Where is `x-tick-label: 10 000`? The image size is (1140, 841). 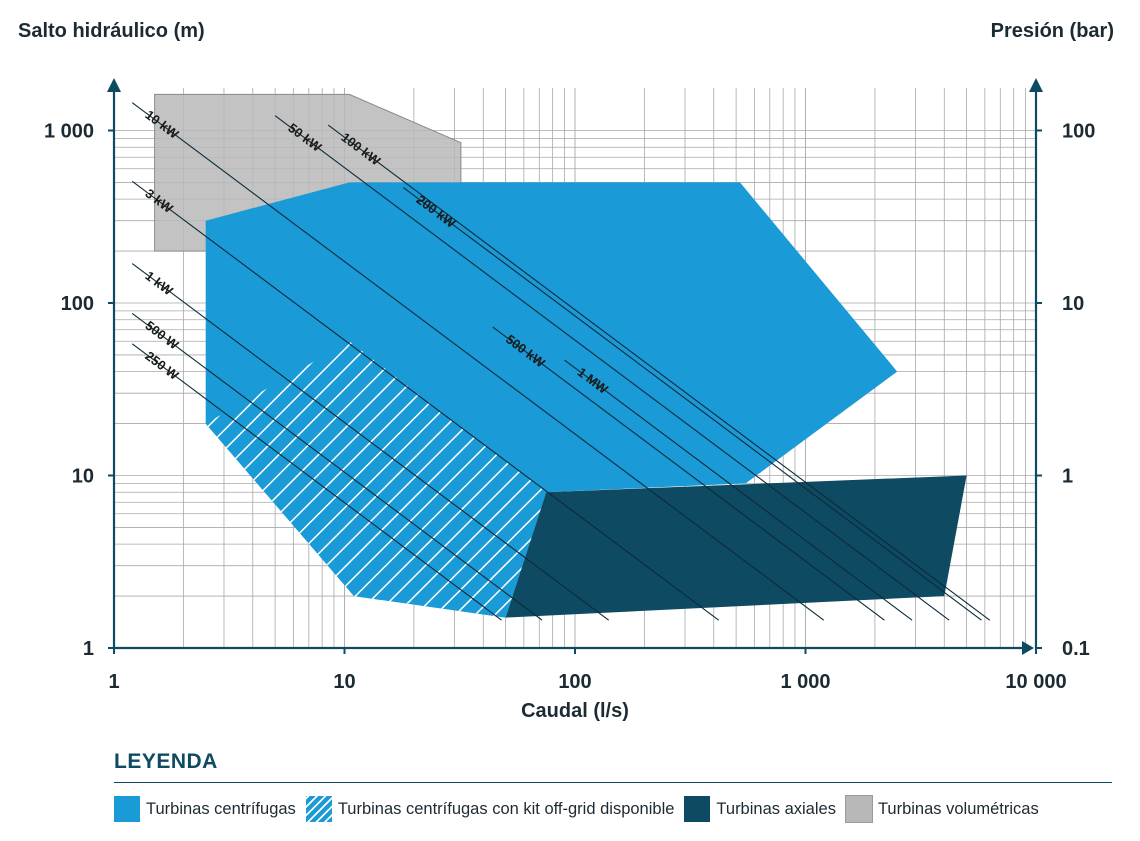
x-tick-label: 10 000 is located at coordinates (1035, 682).